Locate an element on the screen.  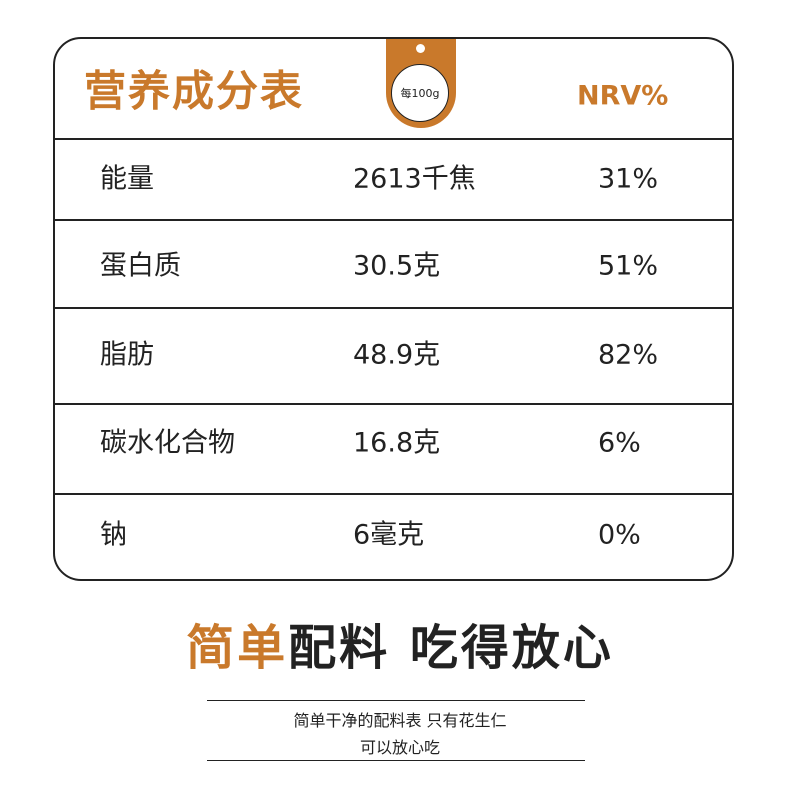
nutrient-nrv: 31% is located at coordinates (628, 179).